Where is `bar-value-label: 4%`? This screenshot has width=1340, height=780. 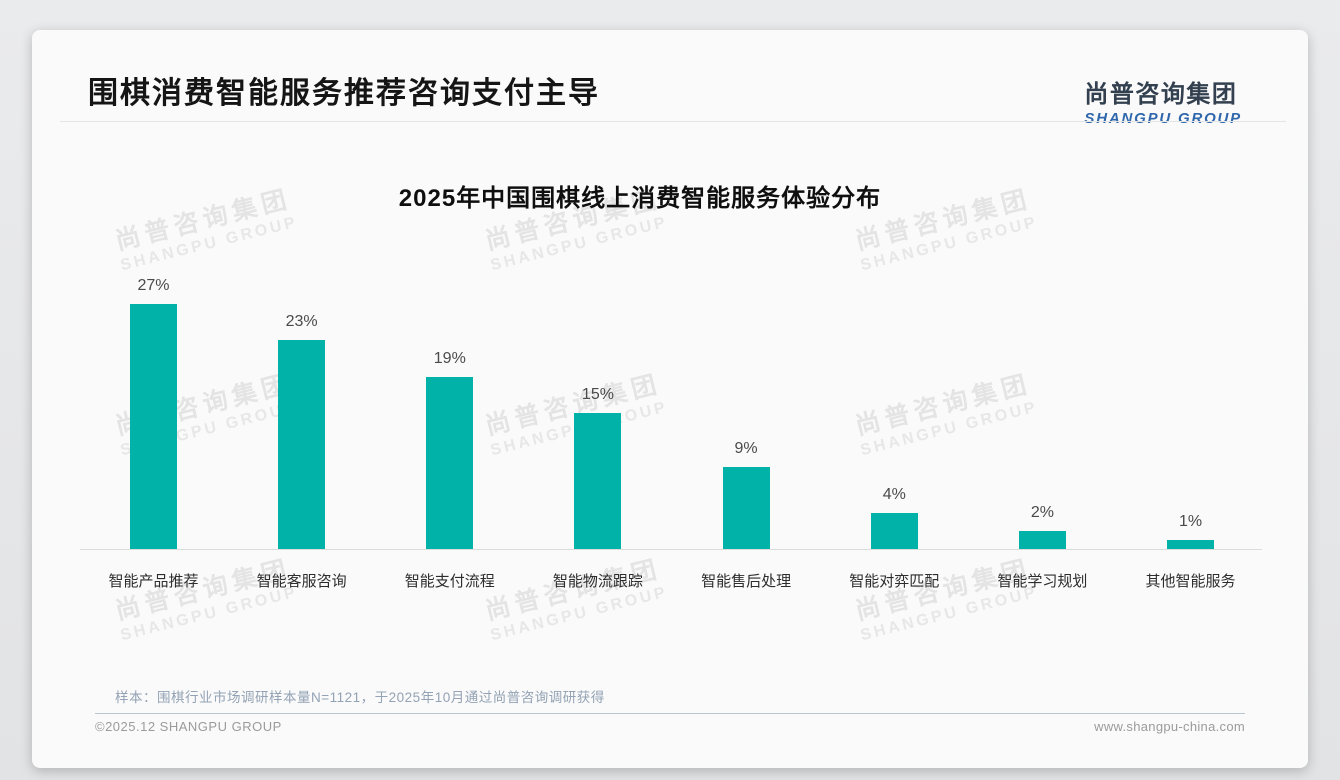 bar-value-label: 4% is located at coordinates (894, 494).